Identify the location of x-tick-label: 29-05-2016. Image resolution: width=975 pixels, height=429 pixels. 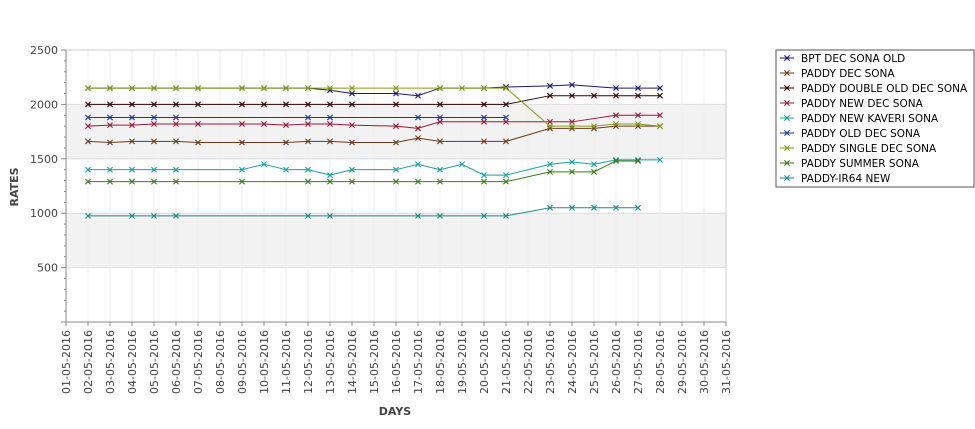
(682, 362).